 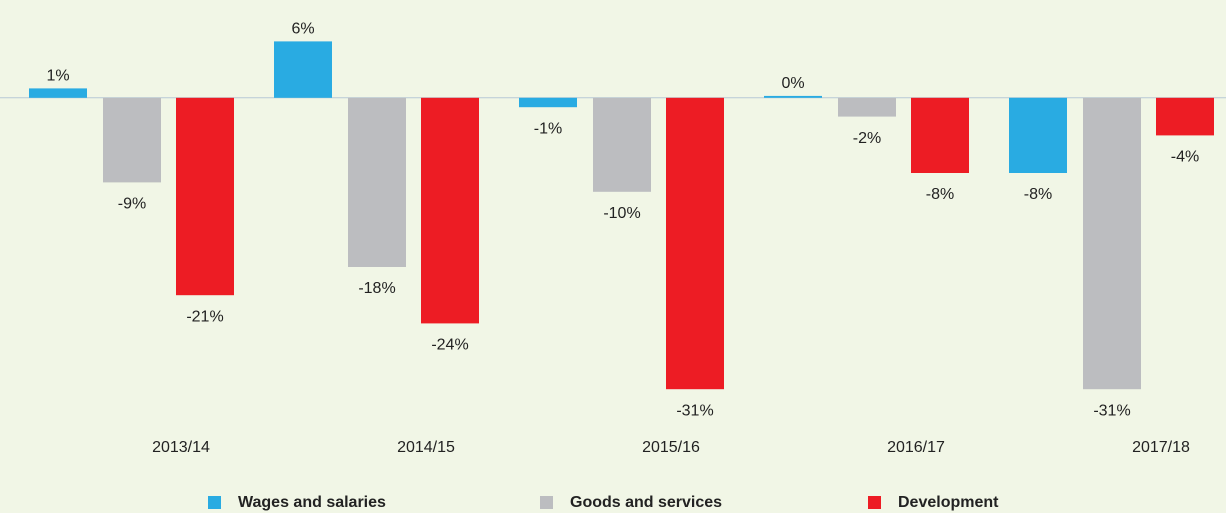 I want to click on value-label: 6%, so click(x=302, y=29).